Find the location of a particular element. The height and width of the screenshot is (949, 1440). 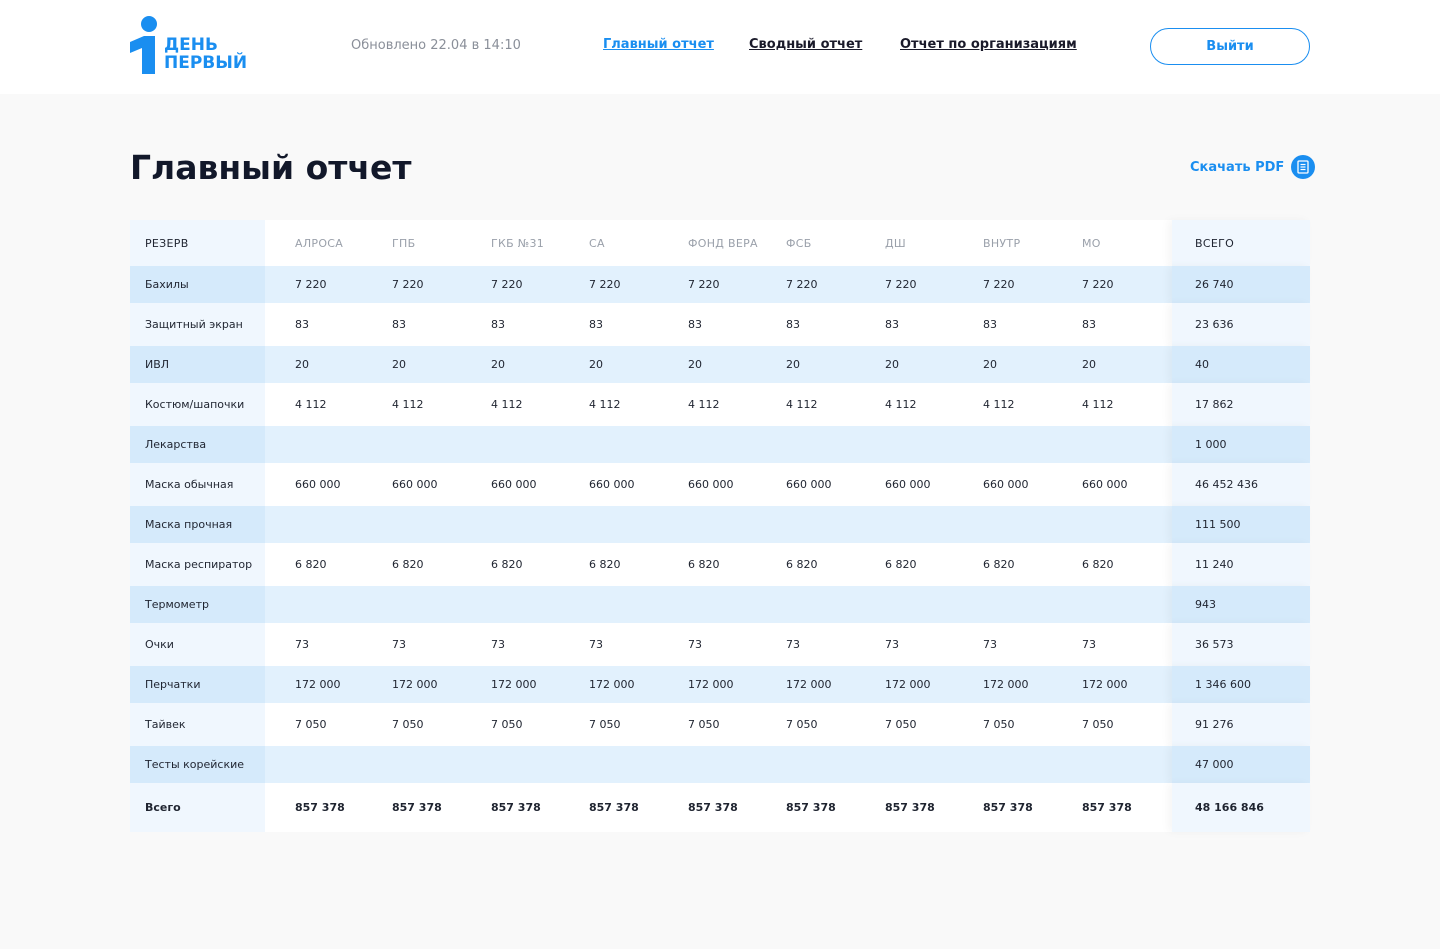

row-total-cell: 40 is located at coordinates (1202, 364).